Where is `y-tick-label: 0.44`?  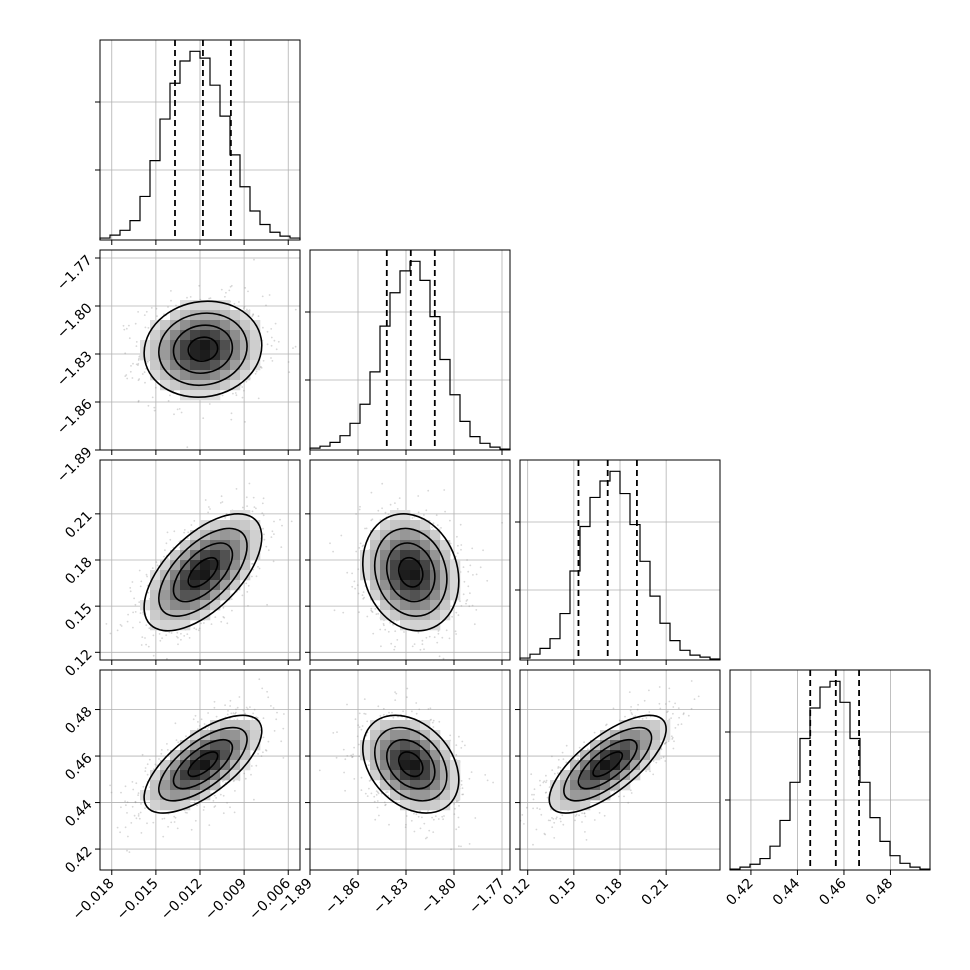
y-tick-label: 0.44 is located at coordinates (78, 813).